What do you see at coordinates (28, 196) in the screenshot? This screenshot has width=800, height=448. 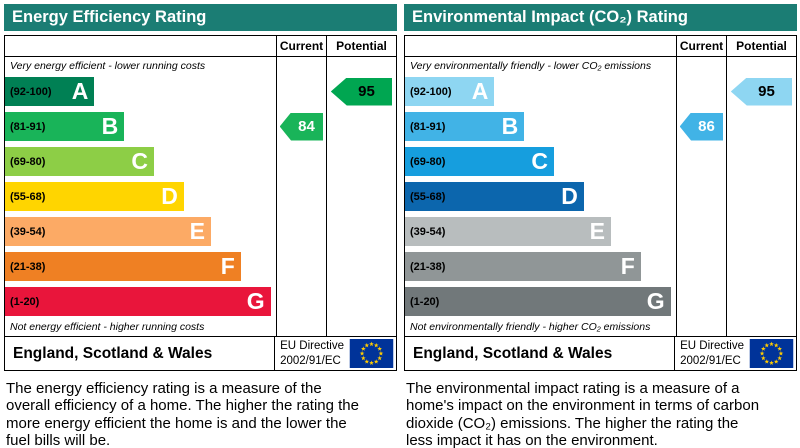 I see `band-range: (55-68)` at bounding box center [28, 196].